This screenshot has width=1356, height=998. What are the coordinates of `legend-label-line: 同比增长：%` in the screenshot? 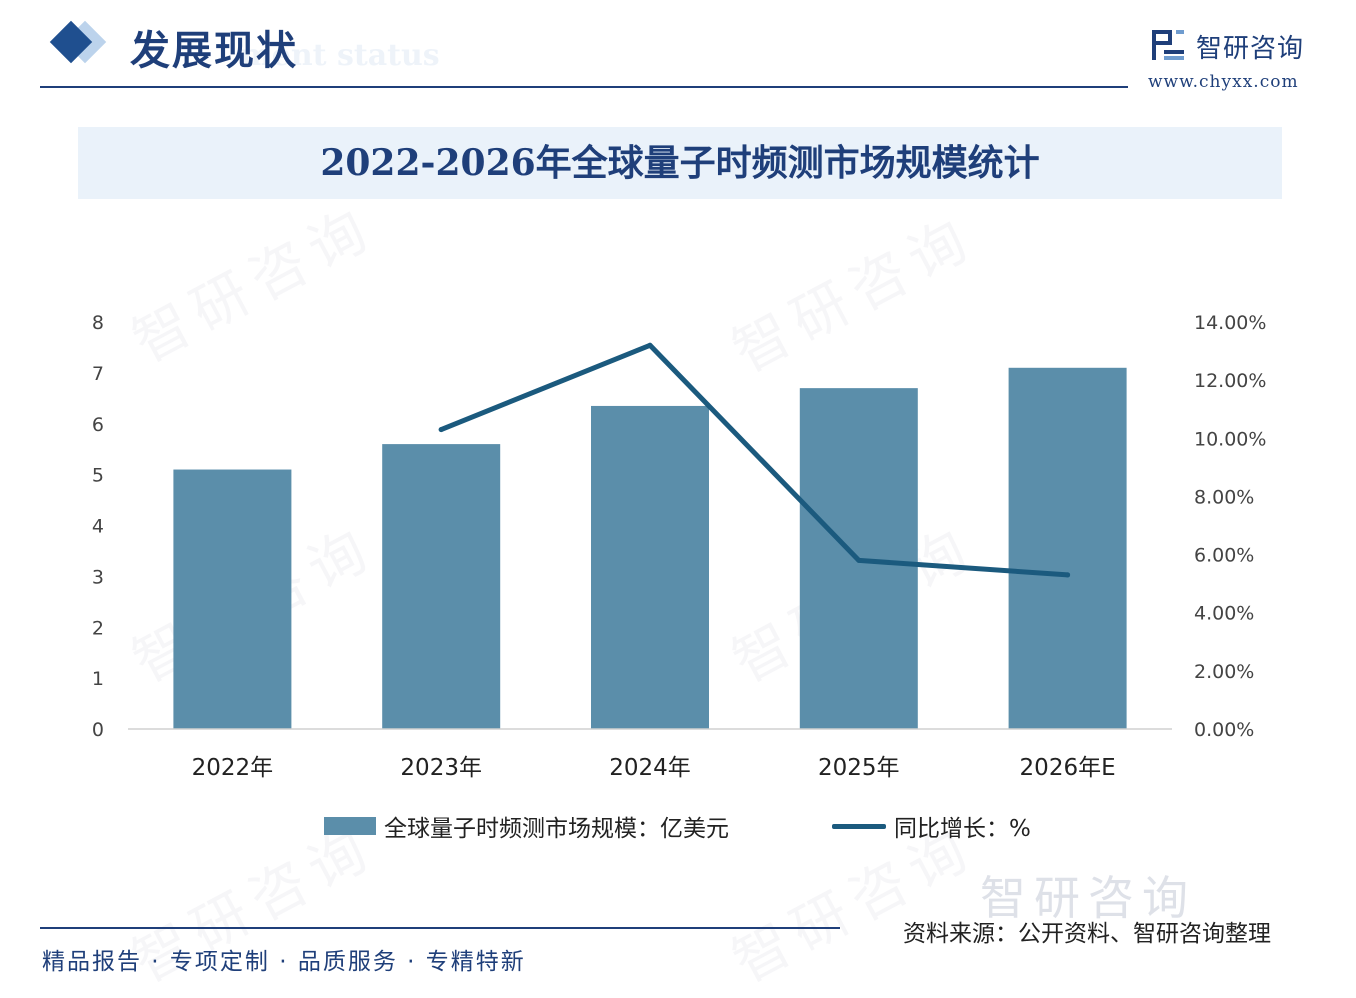 It's located at (962, 829).